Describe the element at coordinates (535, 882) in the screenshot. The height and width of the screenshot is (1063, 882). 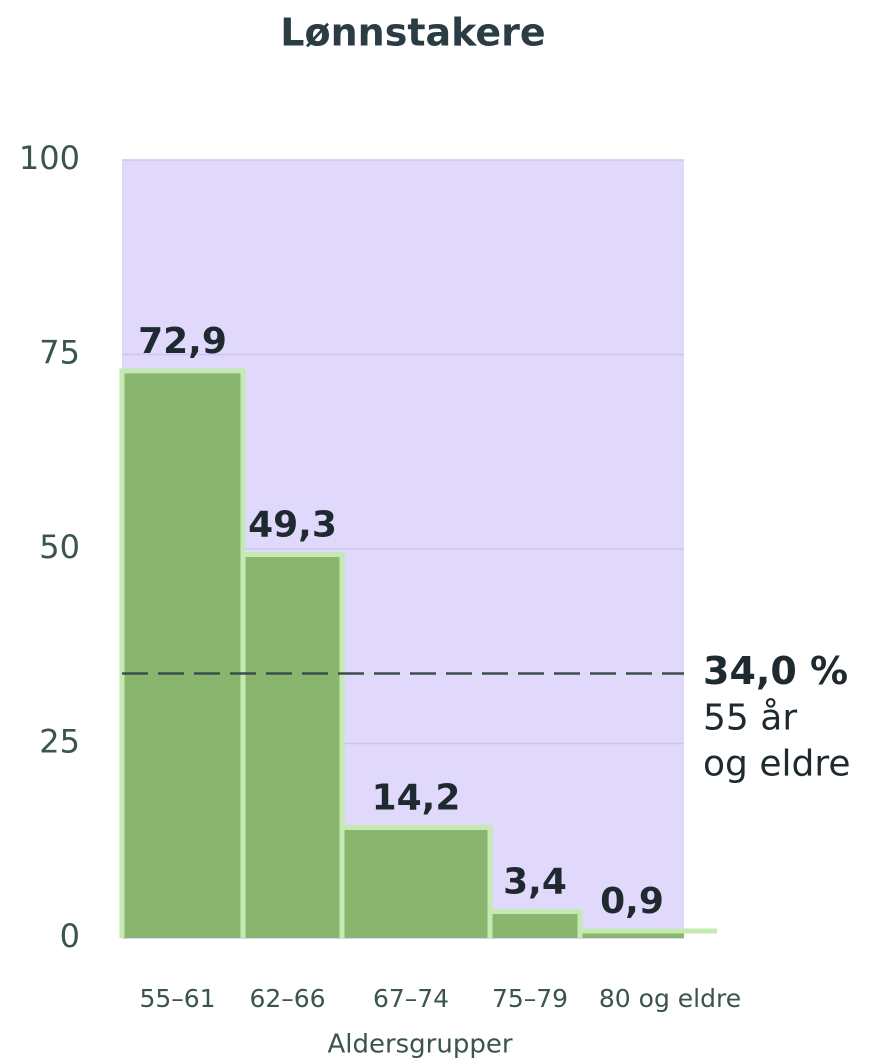
I see `value-label: 3,4` at that location.